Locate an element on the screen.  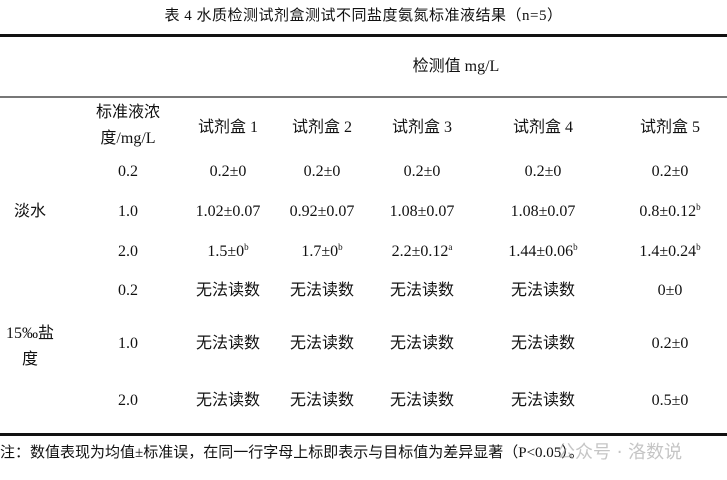
value-cell: 1.4±0.24b is located at coordinates (669, 252).